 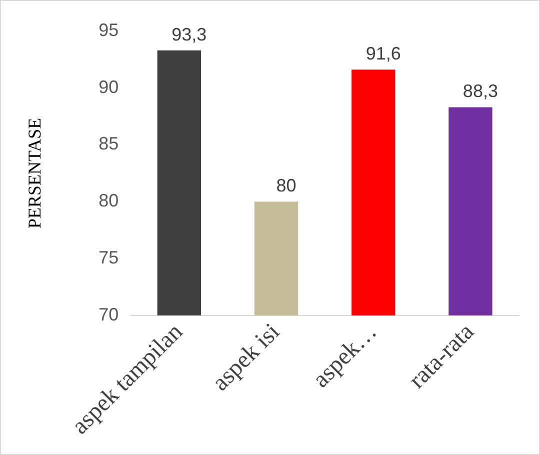 I want to click on y-tick-label: 75, so click(x=108, y=257).